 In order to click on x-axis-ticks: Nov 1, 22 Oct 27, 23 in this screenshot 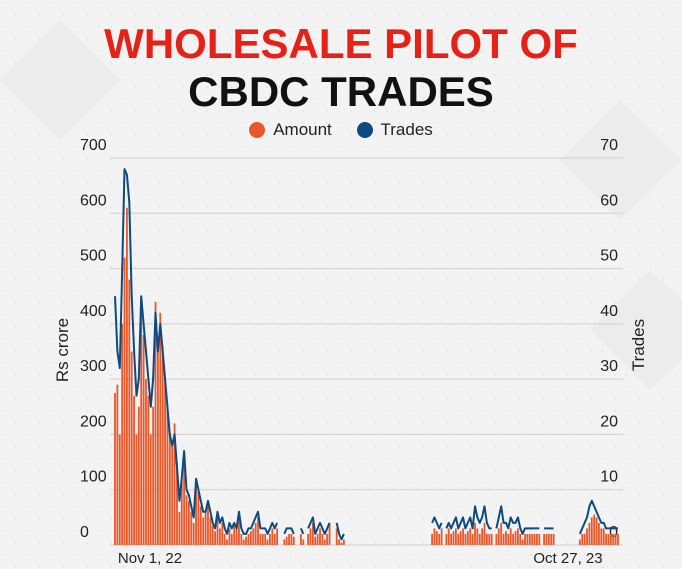, I will do `click(360, 558)`.